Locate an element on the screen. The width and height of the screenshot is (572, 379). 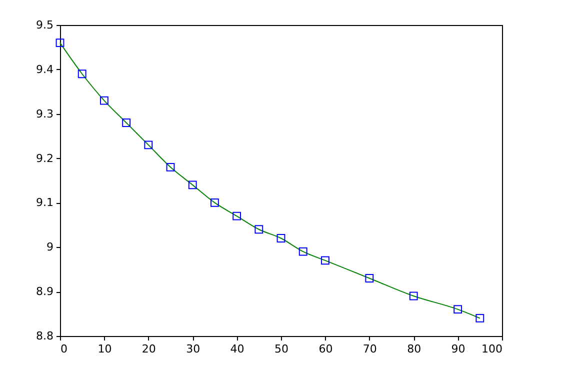
x-tick-label: 50 is located at coordinates (281, 349).